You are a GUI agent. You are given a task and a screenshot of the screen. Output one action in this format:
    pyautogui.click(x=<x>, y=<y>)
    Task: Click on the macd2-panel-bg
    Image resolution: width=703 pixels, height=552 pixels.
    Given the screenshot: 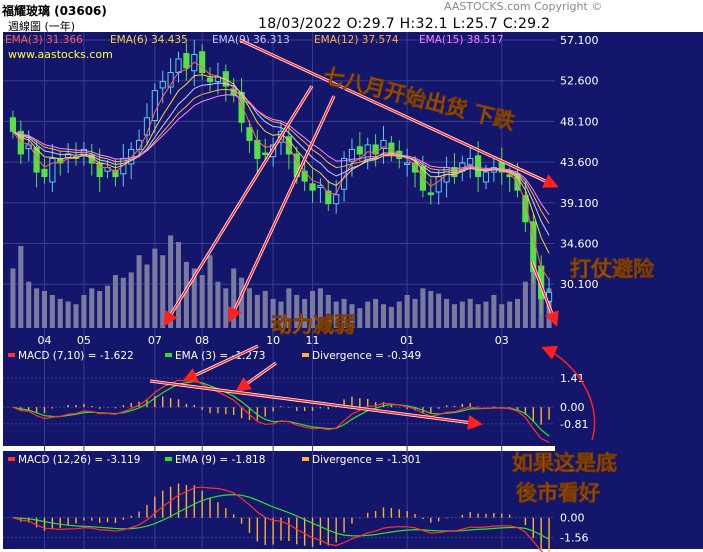 What is the action you would take?
    pyautogui.click(x=279, y=500)
    